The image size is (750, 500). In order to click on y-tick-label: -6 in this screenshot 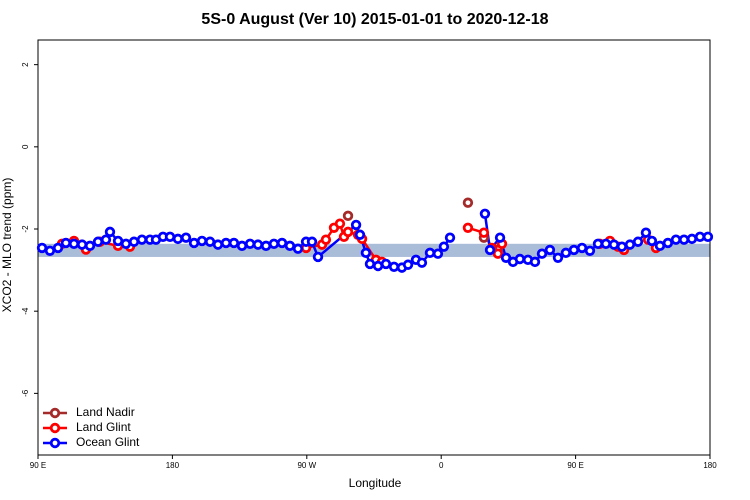, I will do `click(25, 393)`.